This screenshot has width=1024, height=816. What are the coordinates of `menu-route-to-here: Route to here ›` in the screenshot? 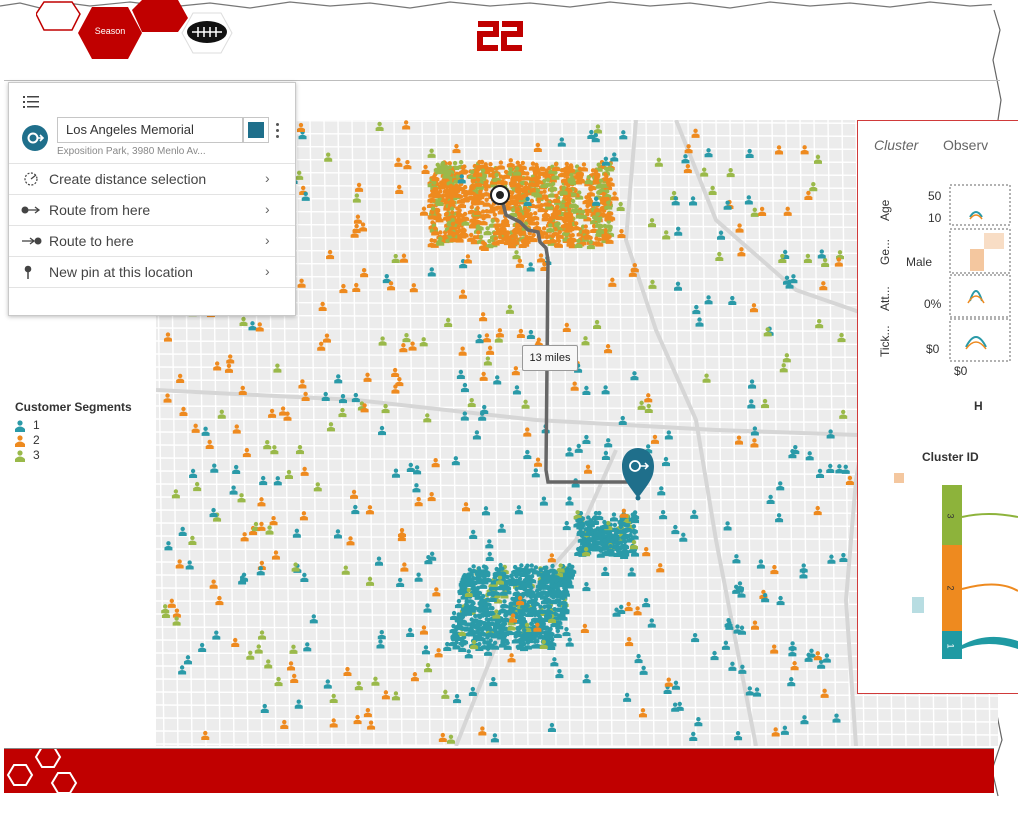 It's located at (152, 240).